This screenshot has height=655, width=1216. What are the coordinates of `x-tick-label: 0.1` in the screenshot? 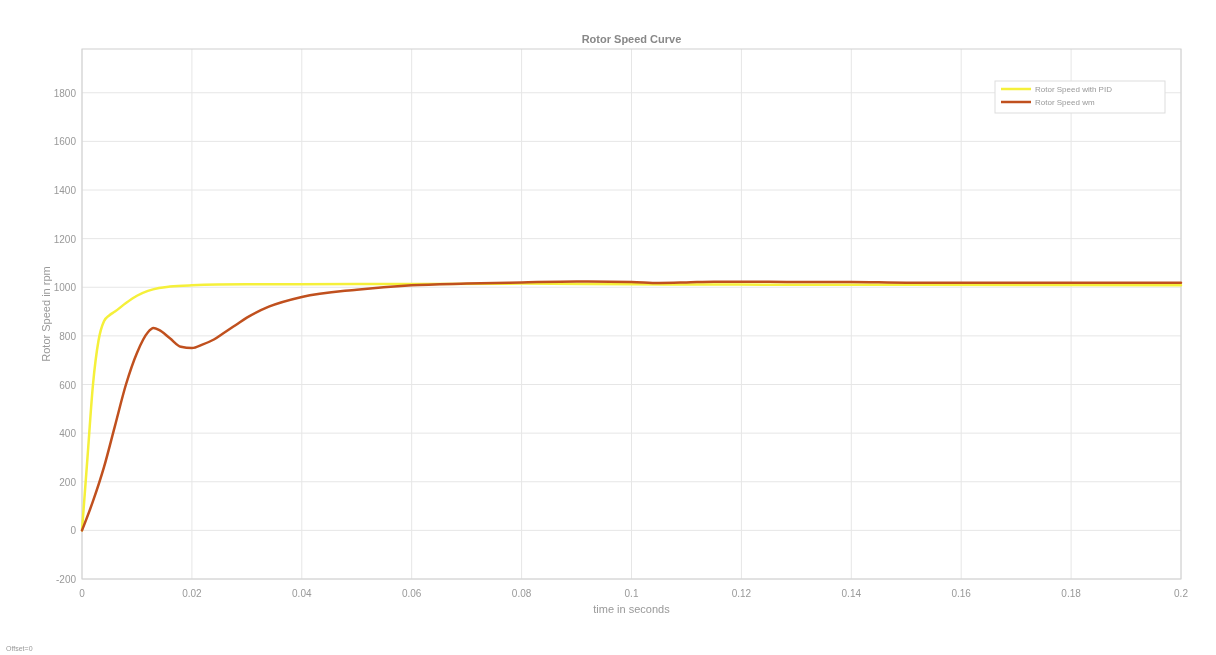 It's located at (631, 593).